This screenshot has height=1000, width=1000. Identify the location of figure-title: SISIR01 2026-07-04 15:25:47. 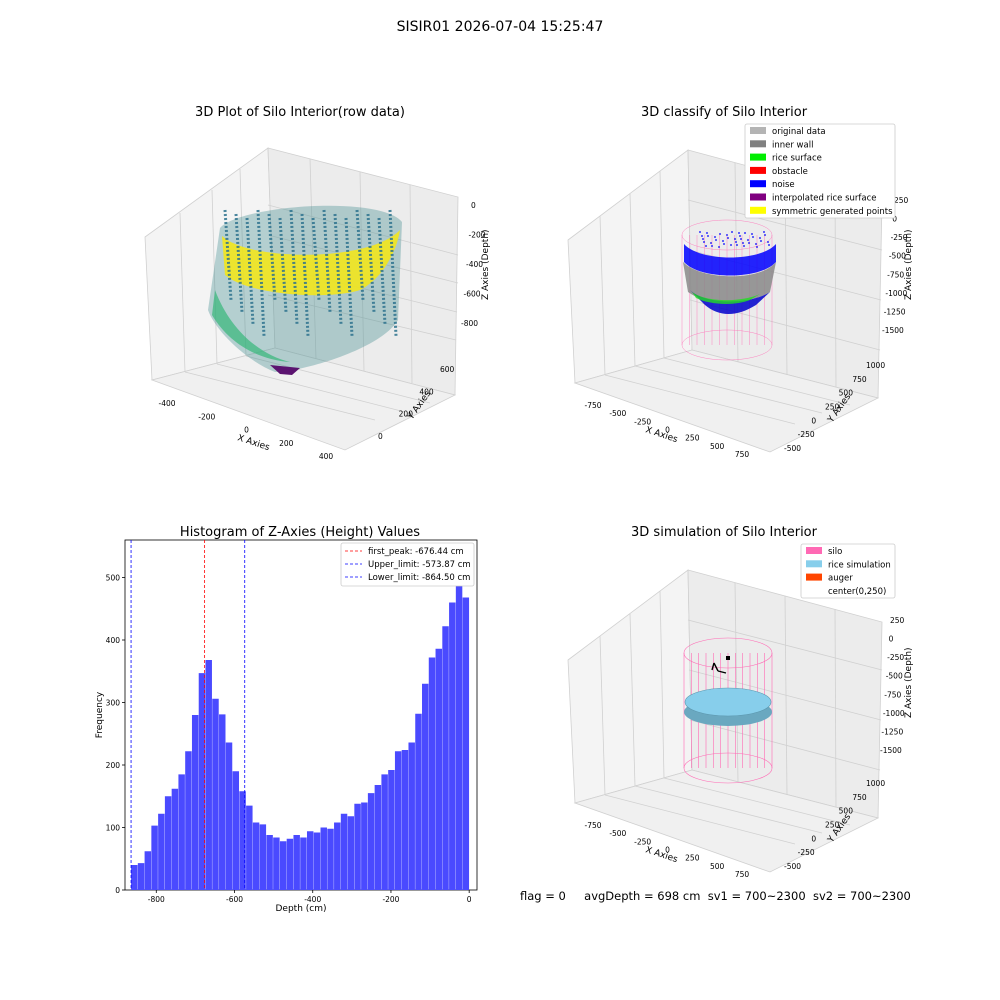
(500, 27).